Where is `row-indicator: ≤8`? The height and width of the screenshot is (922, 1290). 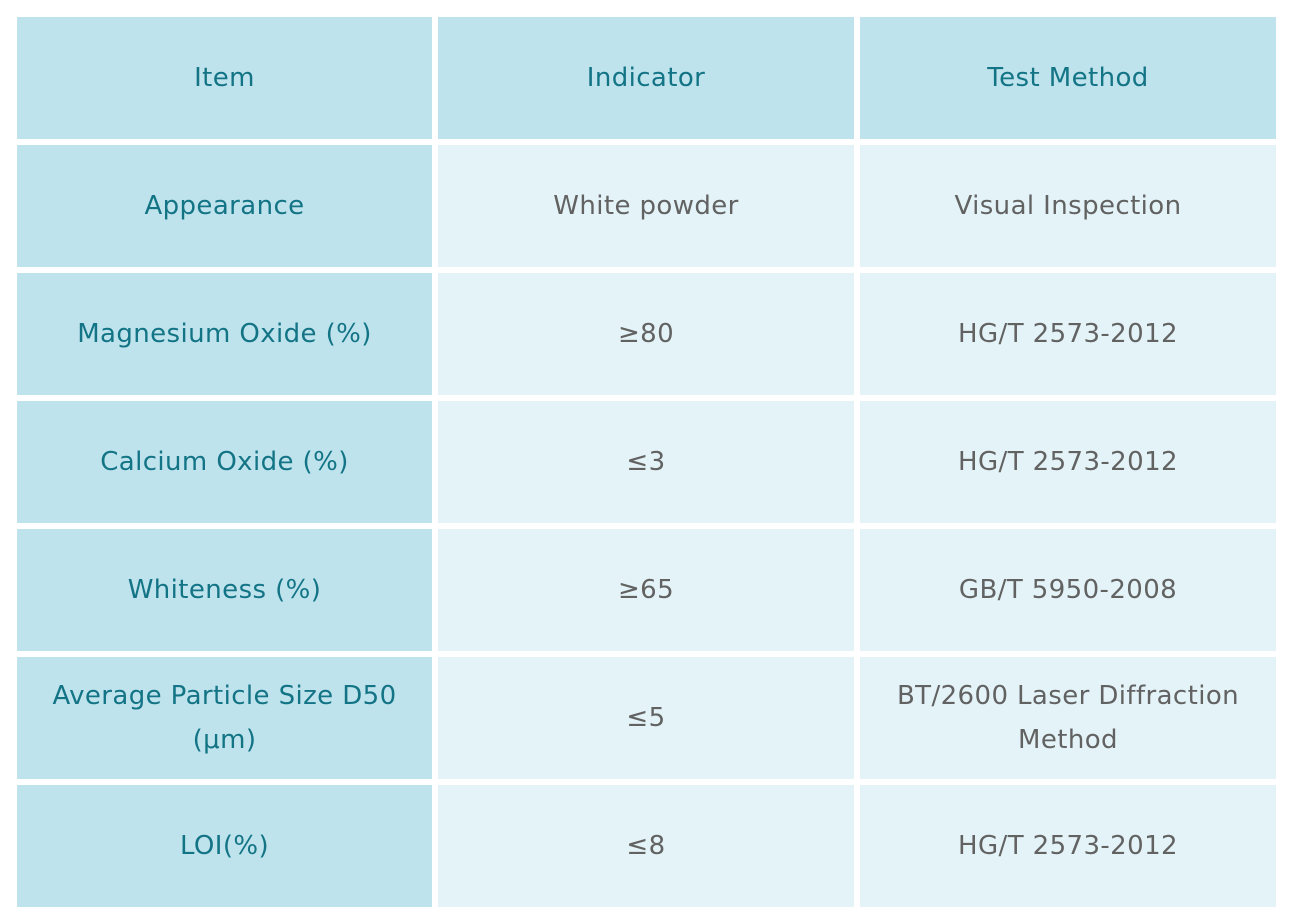
row-indicator: ≤8 is located at coordinates (646, 846).